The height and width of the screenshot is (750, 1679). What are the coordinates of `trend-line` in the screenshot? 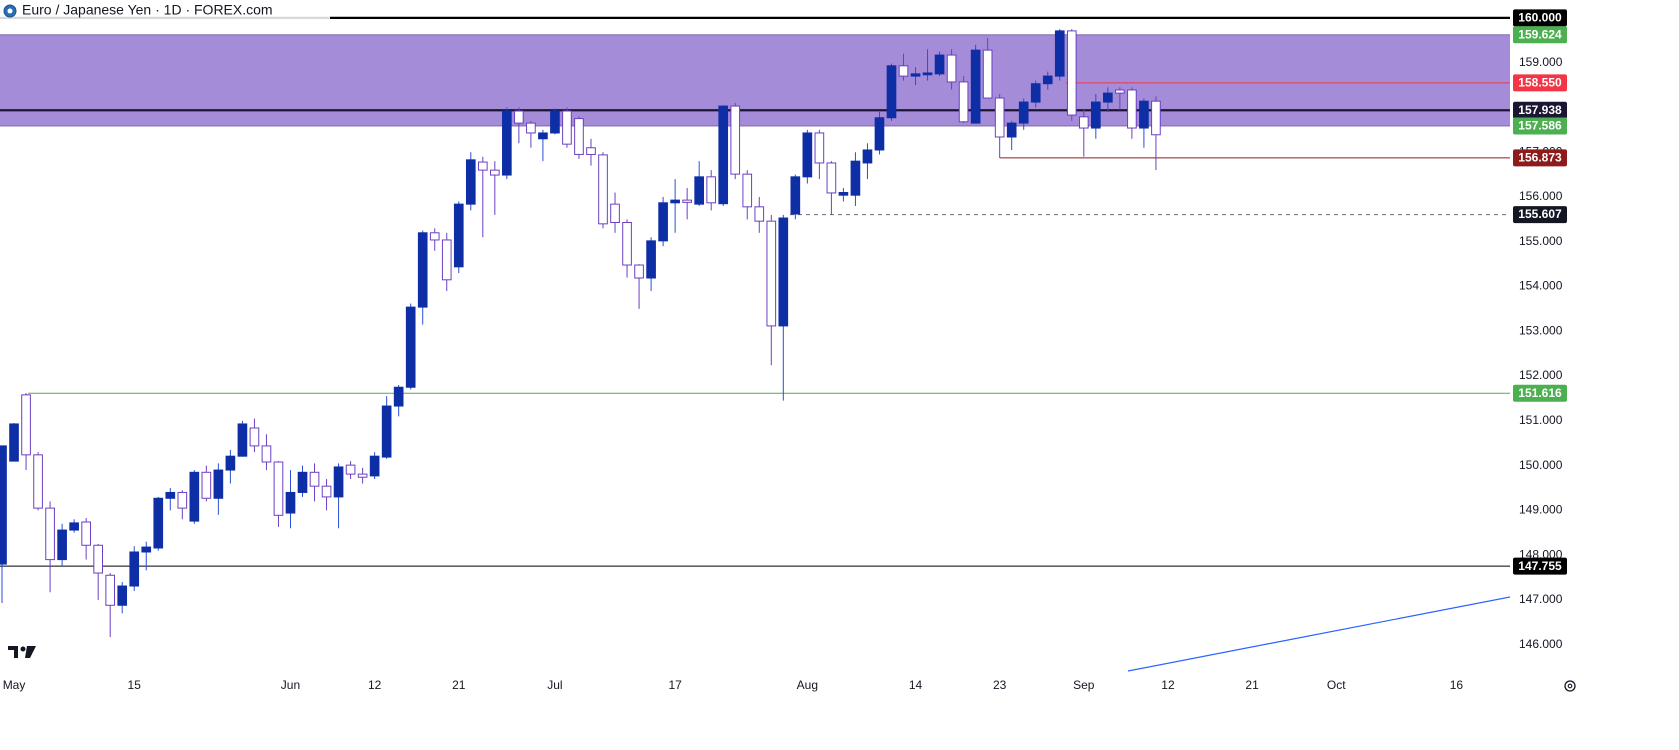 It's located at (1318, 634).